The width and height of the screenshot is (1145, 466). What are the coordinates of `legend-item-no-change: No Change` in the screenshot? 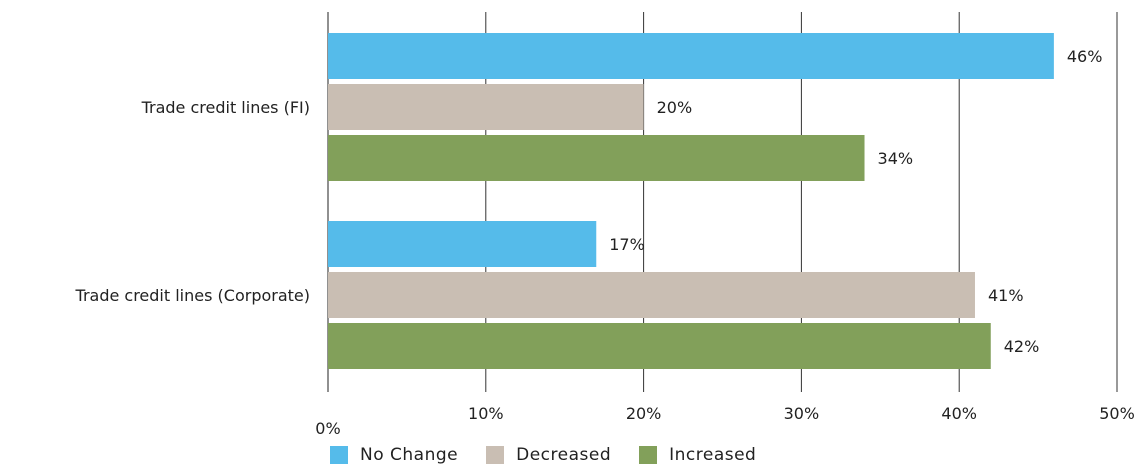 It's located at (394, 455).